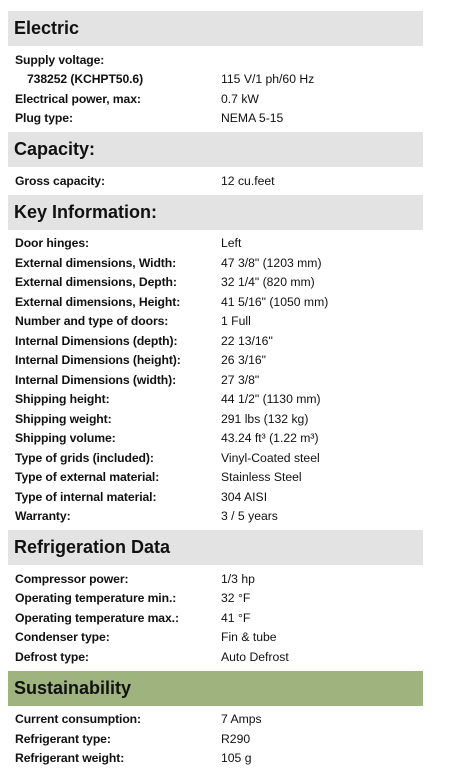  Describe the element at coordinates (114, 758) in the screenshot. I see `spec-label: Refrigerant weight:` at that location.